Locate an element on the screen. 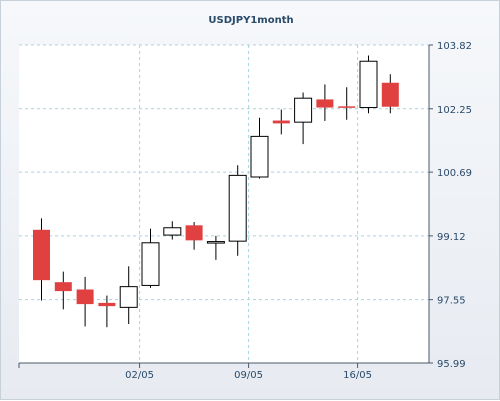 The height and width of the screenshot is (401, 500). y-tick-label: 102.25 is located at coordinates (454, 110).